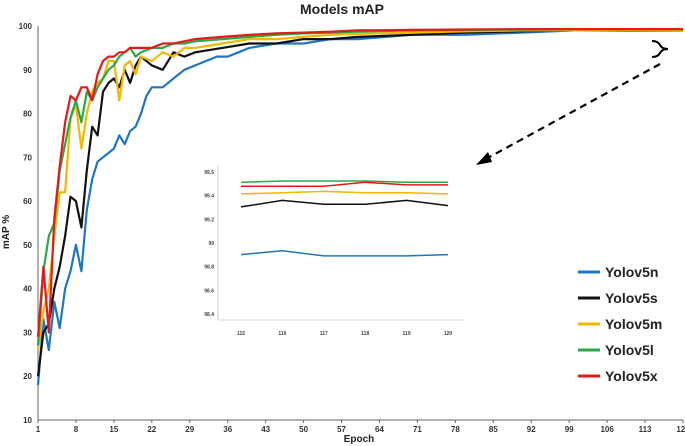 The height and width of the screenshot is (446, 685). I want to click on x-tick-label: 15, so click(113, 429).